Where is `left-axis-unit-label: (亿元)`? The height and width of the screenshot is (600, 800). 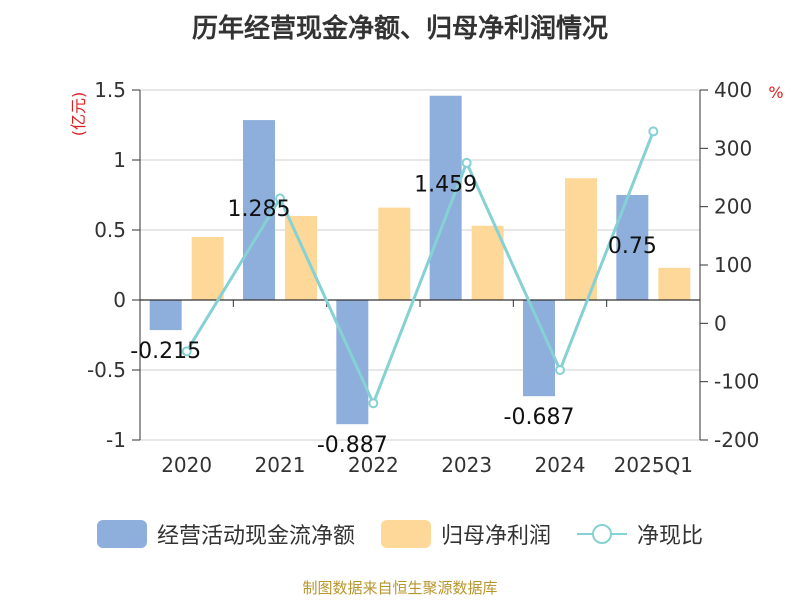 left-axis-unit-label: (亿元) is located at coordinates (78, 114).